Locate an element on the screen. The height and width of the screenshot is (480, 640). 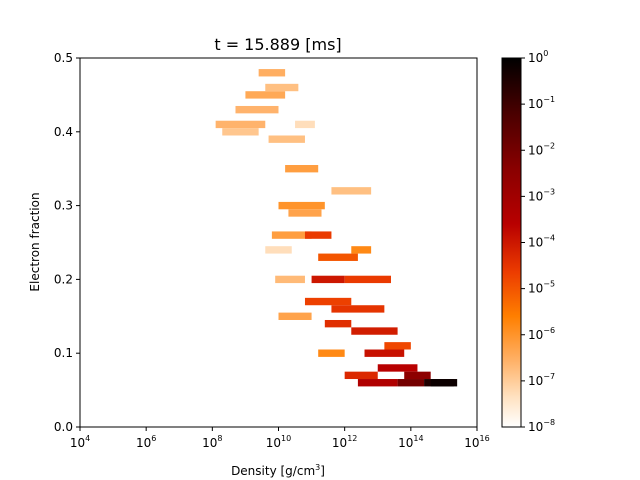
y-tick-label: 0.5 is located at coordinates (63, 58).